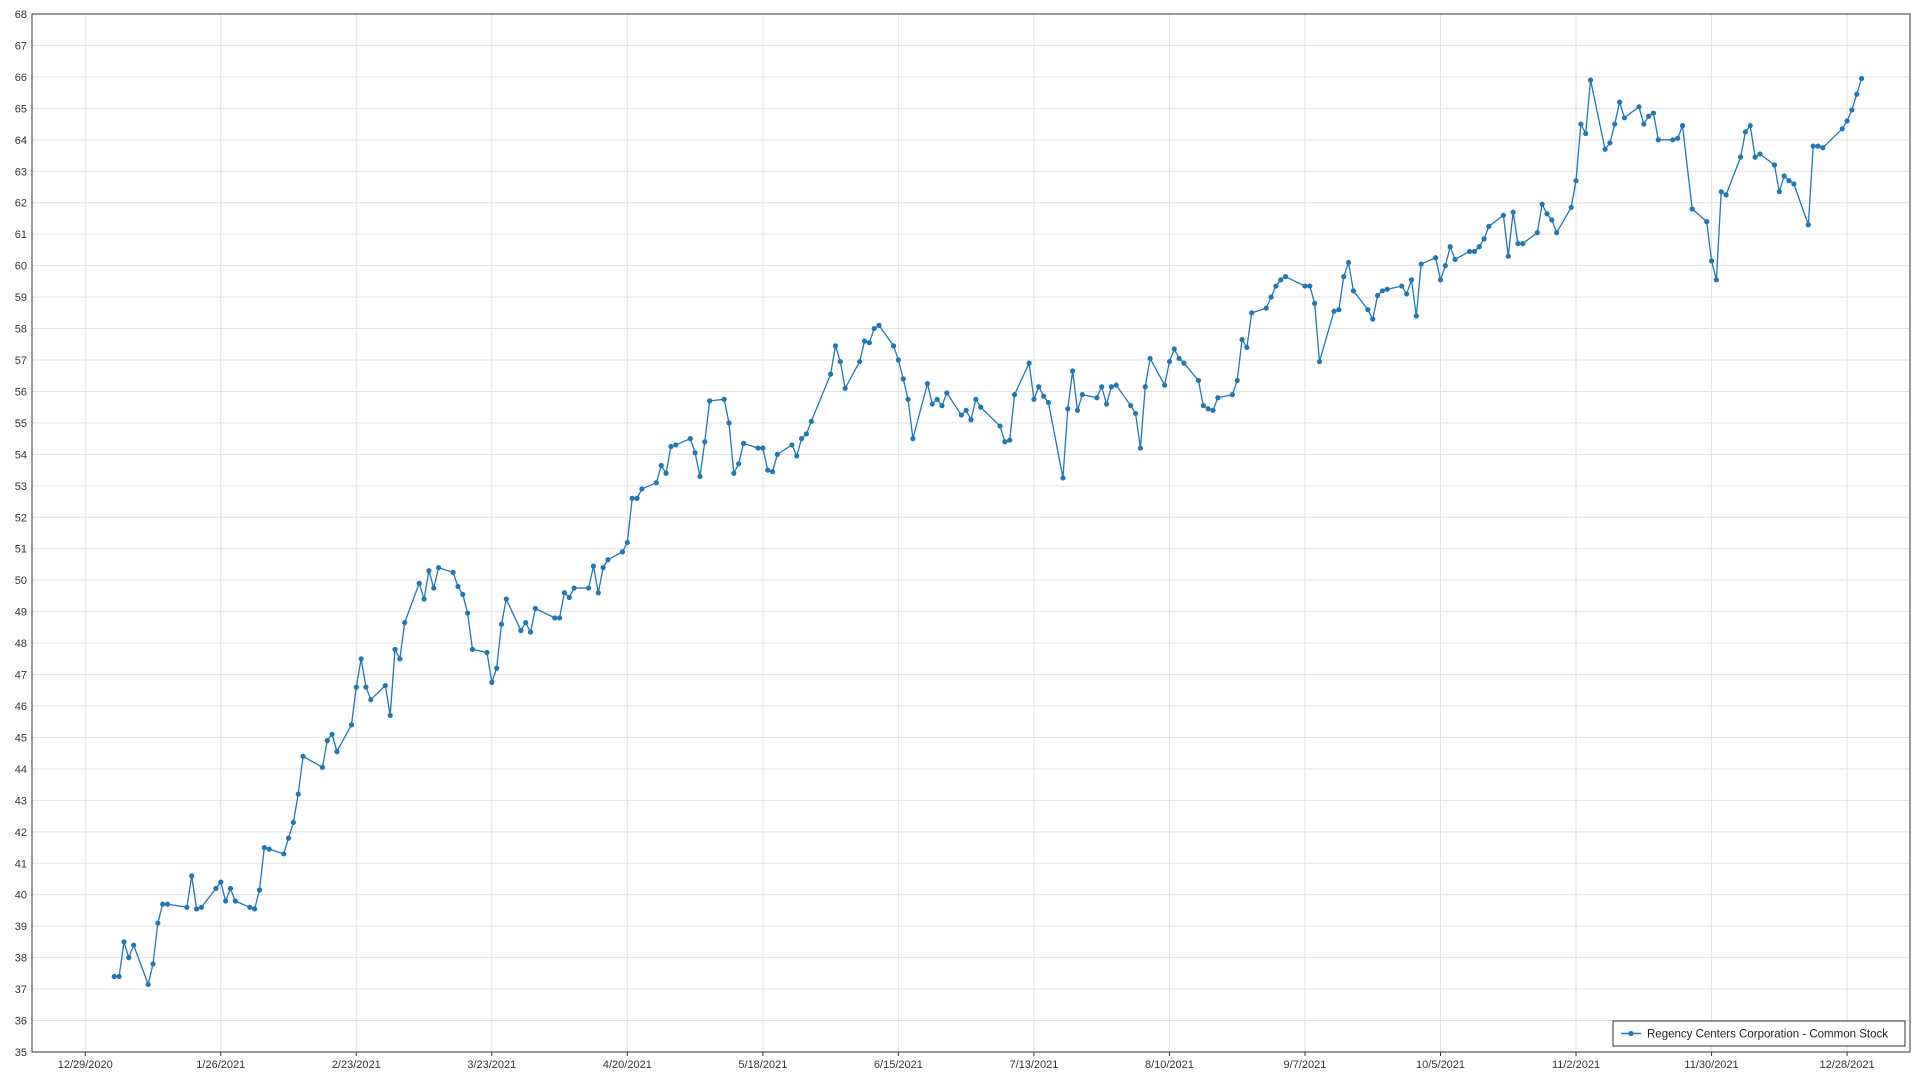 Image resolution: width=1920 pixels, height=1080 pixels. Describe the element at coordinates (1576, 1065) in the screenshot. I see `x-tick-label: 11/2/2021` at that location.